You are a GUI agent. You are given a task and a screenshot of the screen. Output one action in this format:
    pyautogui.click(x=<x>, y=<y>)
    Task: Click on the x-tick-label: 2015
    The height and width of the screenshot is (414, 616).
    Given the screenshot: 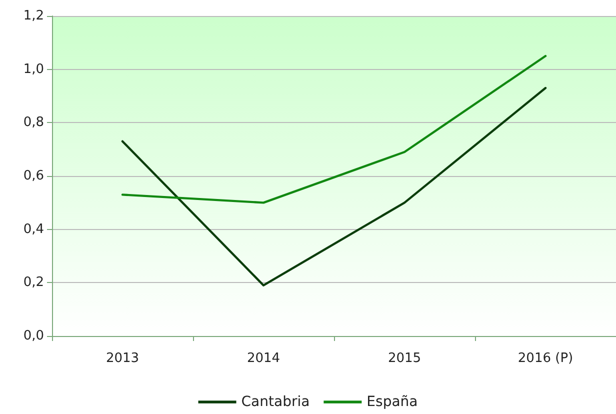 What is the action you would take?
    pyautogui.click(x=405, y=358)
    